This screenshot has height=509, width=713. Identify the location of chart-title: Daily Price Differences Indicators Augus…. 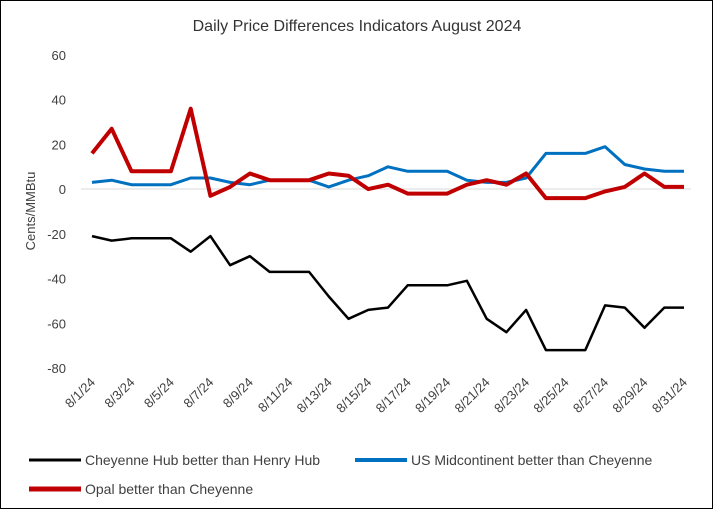
(357, 26).